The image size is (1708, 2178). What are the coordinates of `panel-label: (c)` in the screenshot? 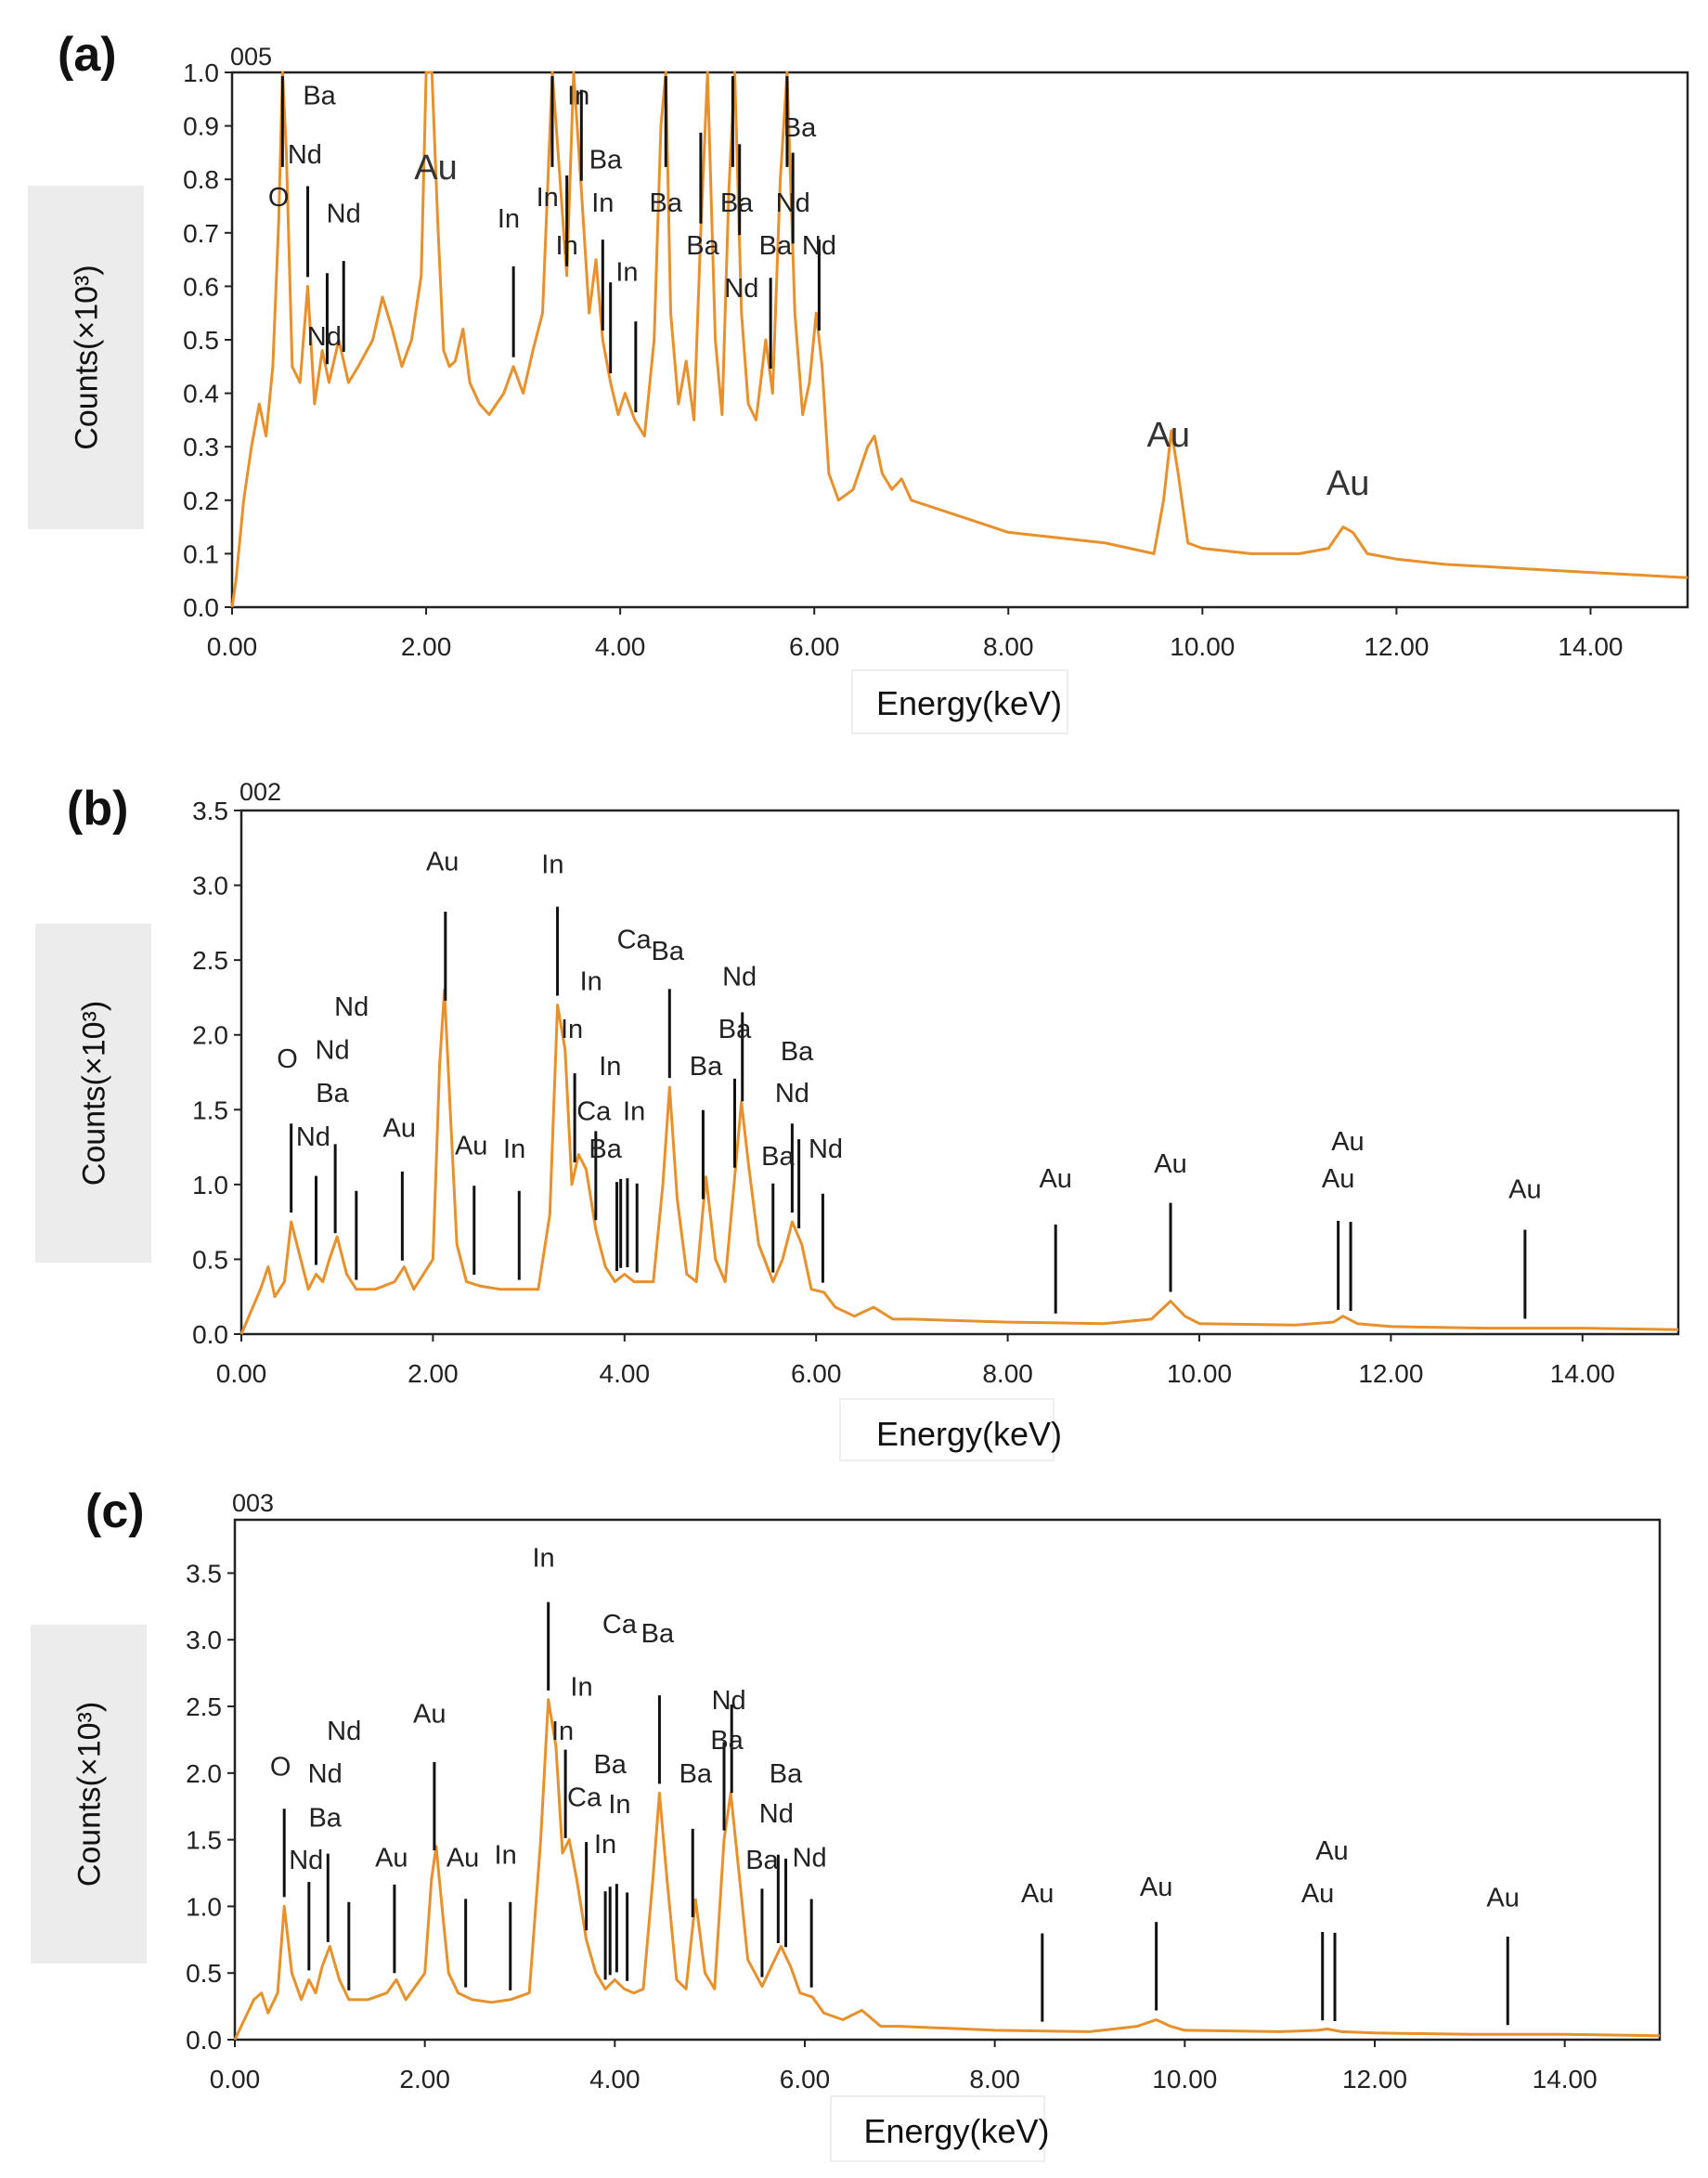 It's located at (115, 1511).